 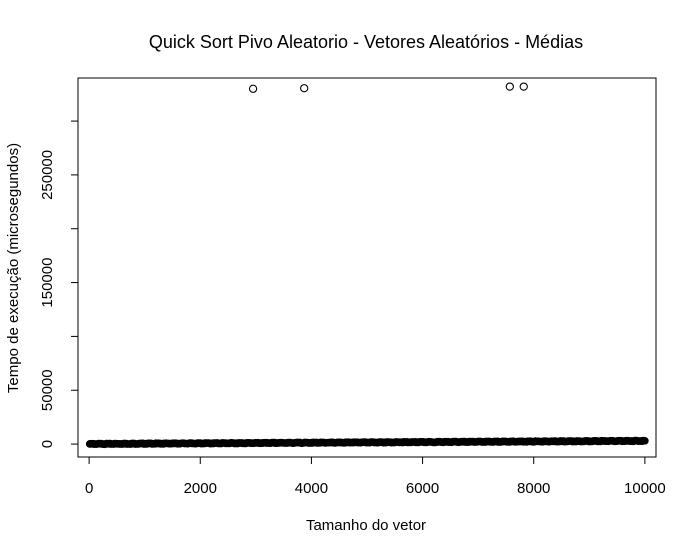 I want to click on x-axis-label: Tamanho do vetor, so click(x=366, y=525).